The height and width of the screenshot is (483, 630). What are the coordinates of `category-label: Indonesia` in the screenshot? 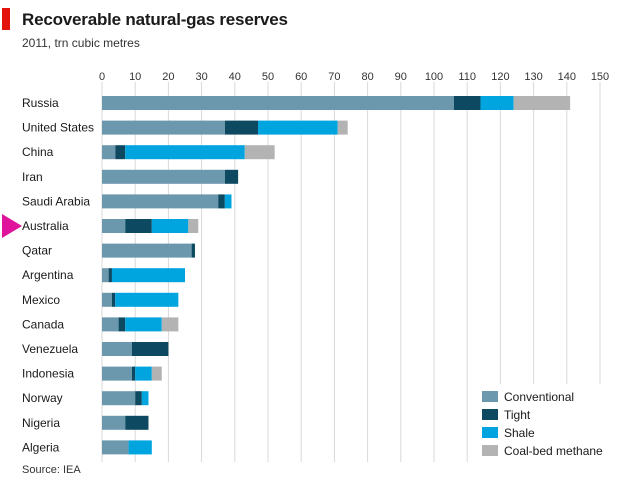 It's located at (48, 374).